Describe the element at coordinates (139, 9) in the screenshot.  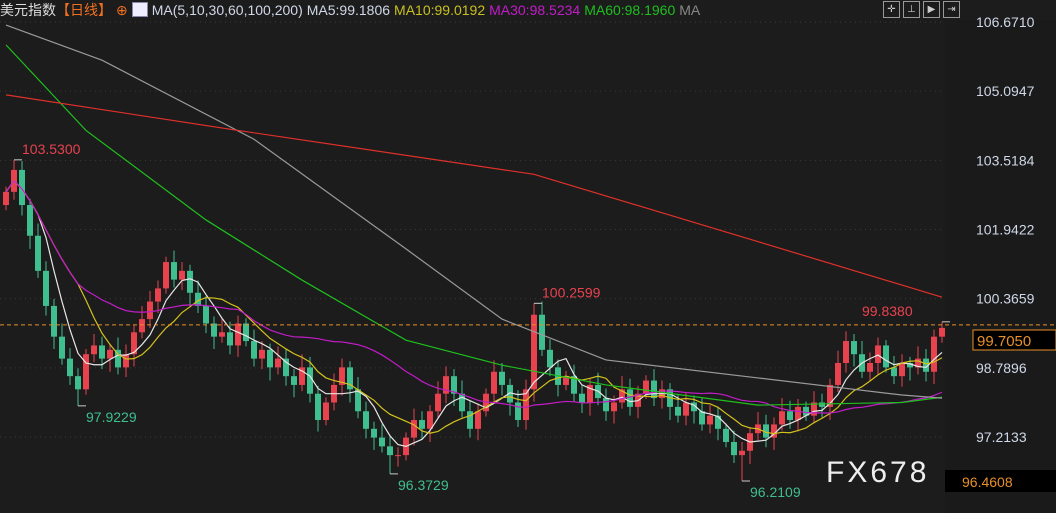
I see `indicator-icon` at that location.